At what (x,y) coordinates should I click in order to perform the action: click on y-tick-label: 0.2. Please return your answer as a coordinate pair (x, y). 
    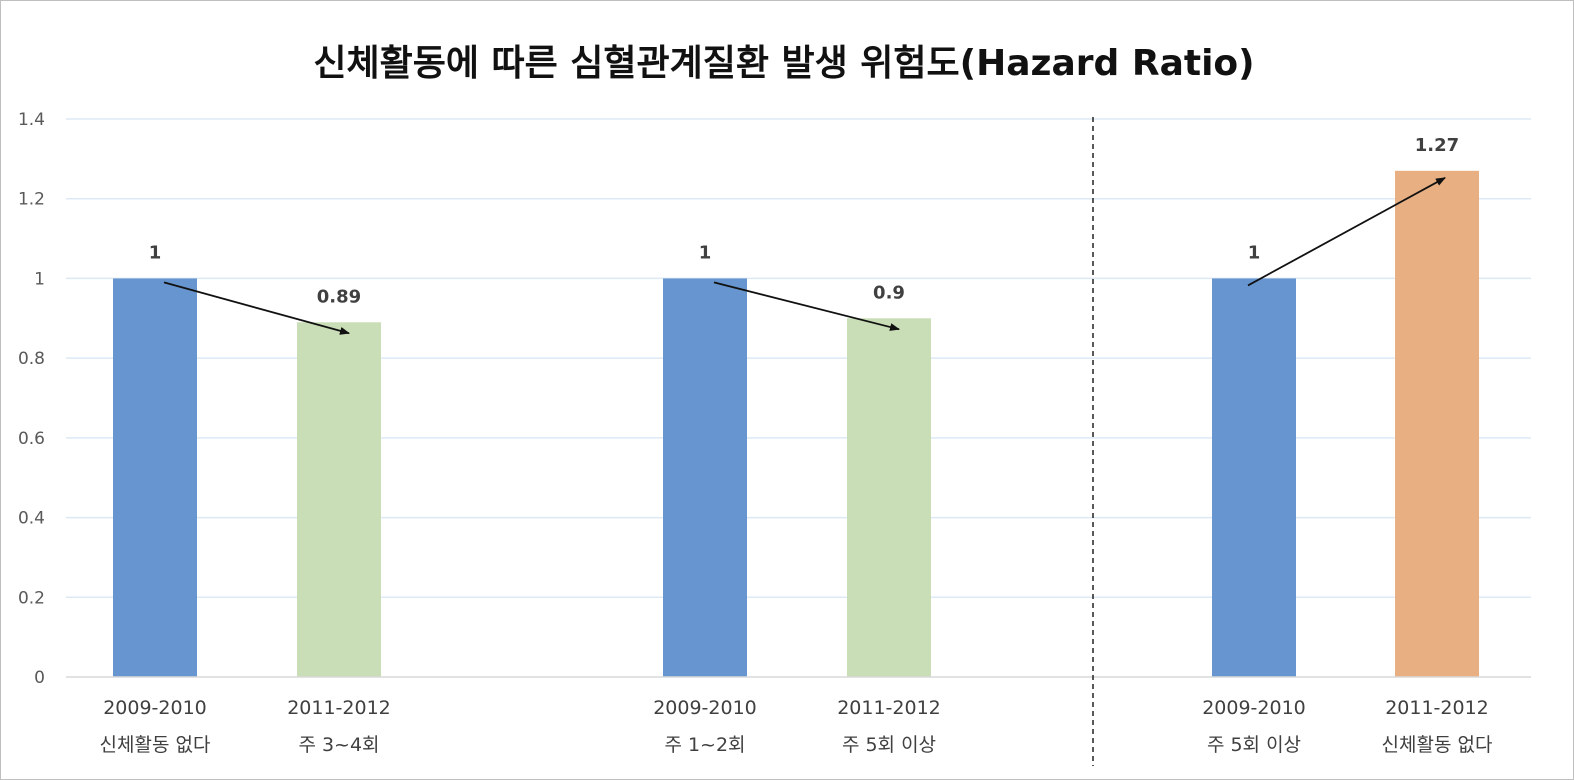
    Looking at the image, I should click on (31, 598).